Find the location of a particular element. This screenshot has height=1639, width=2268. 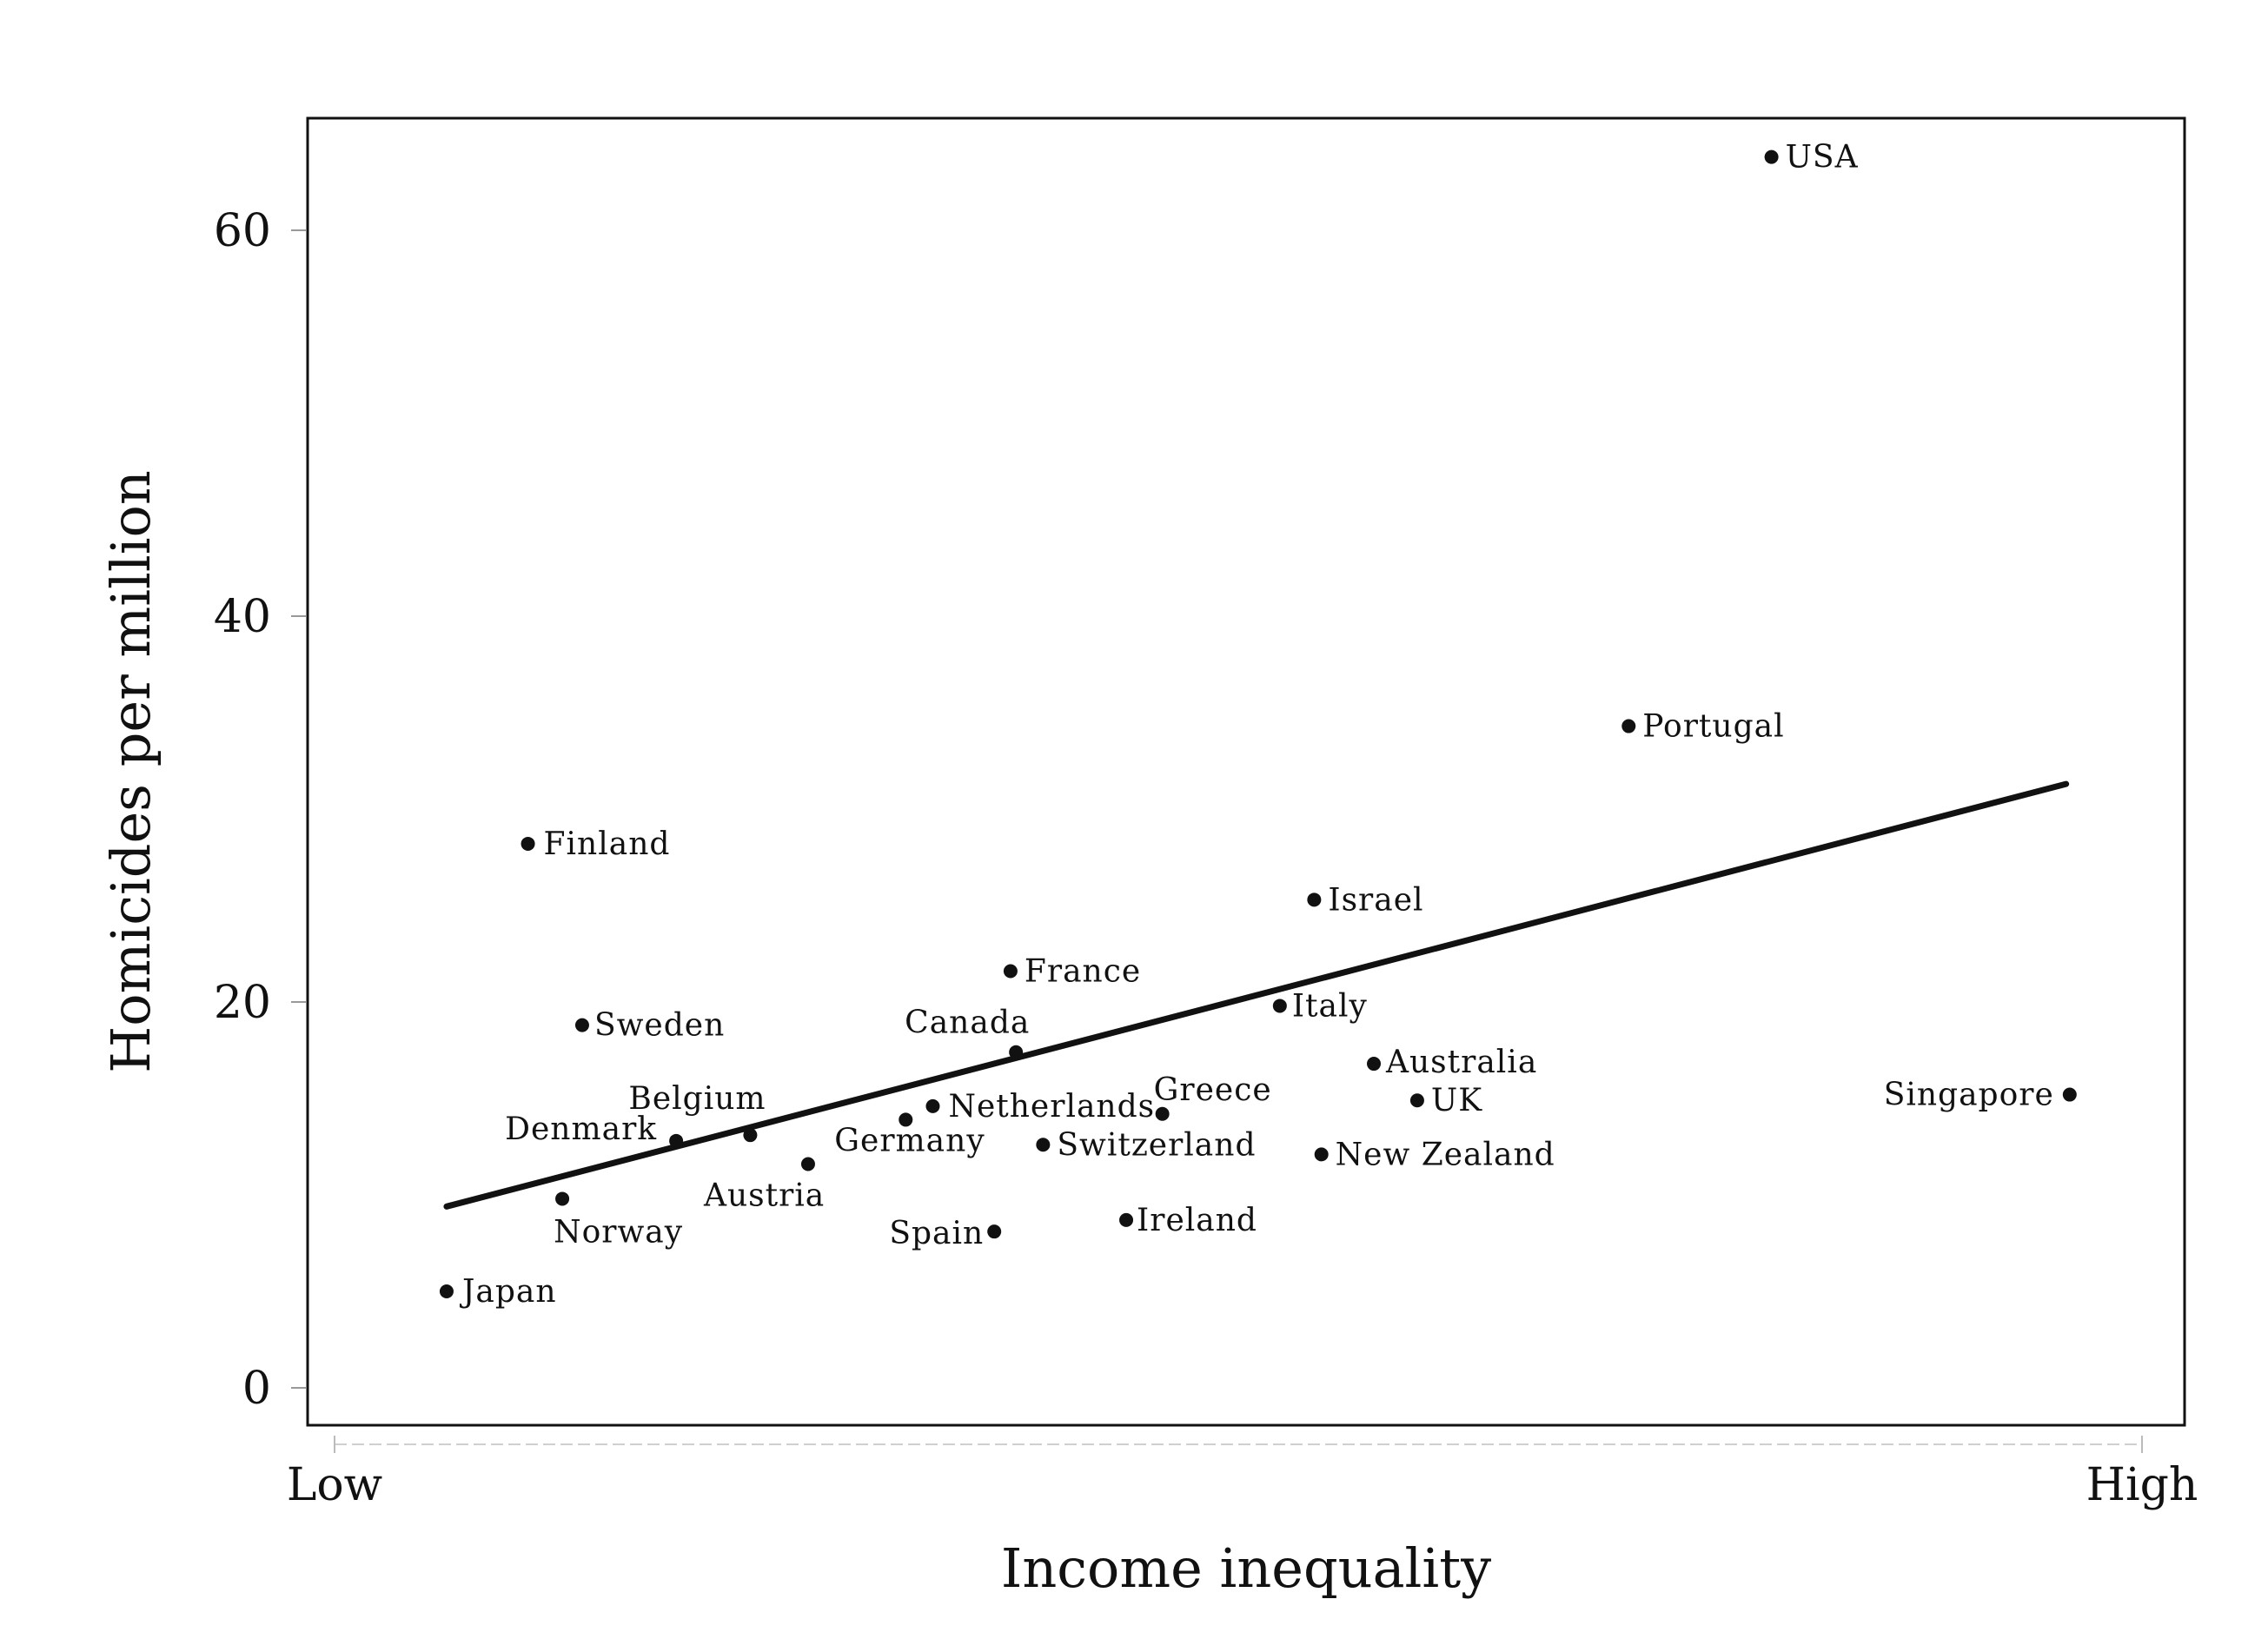

y-axis-title: Homicides per million is located at coordinates (130, 771).